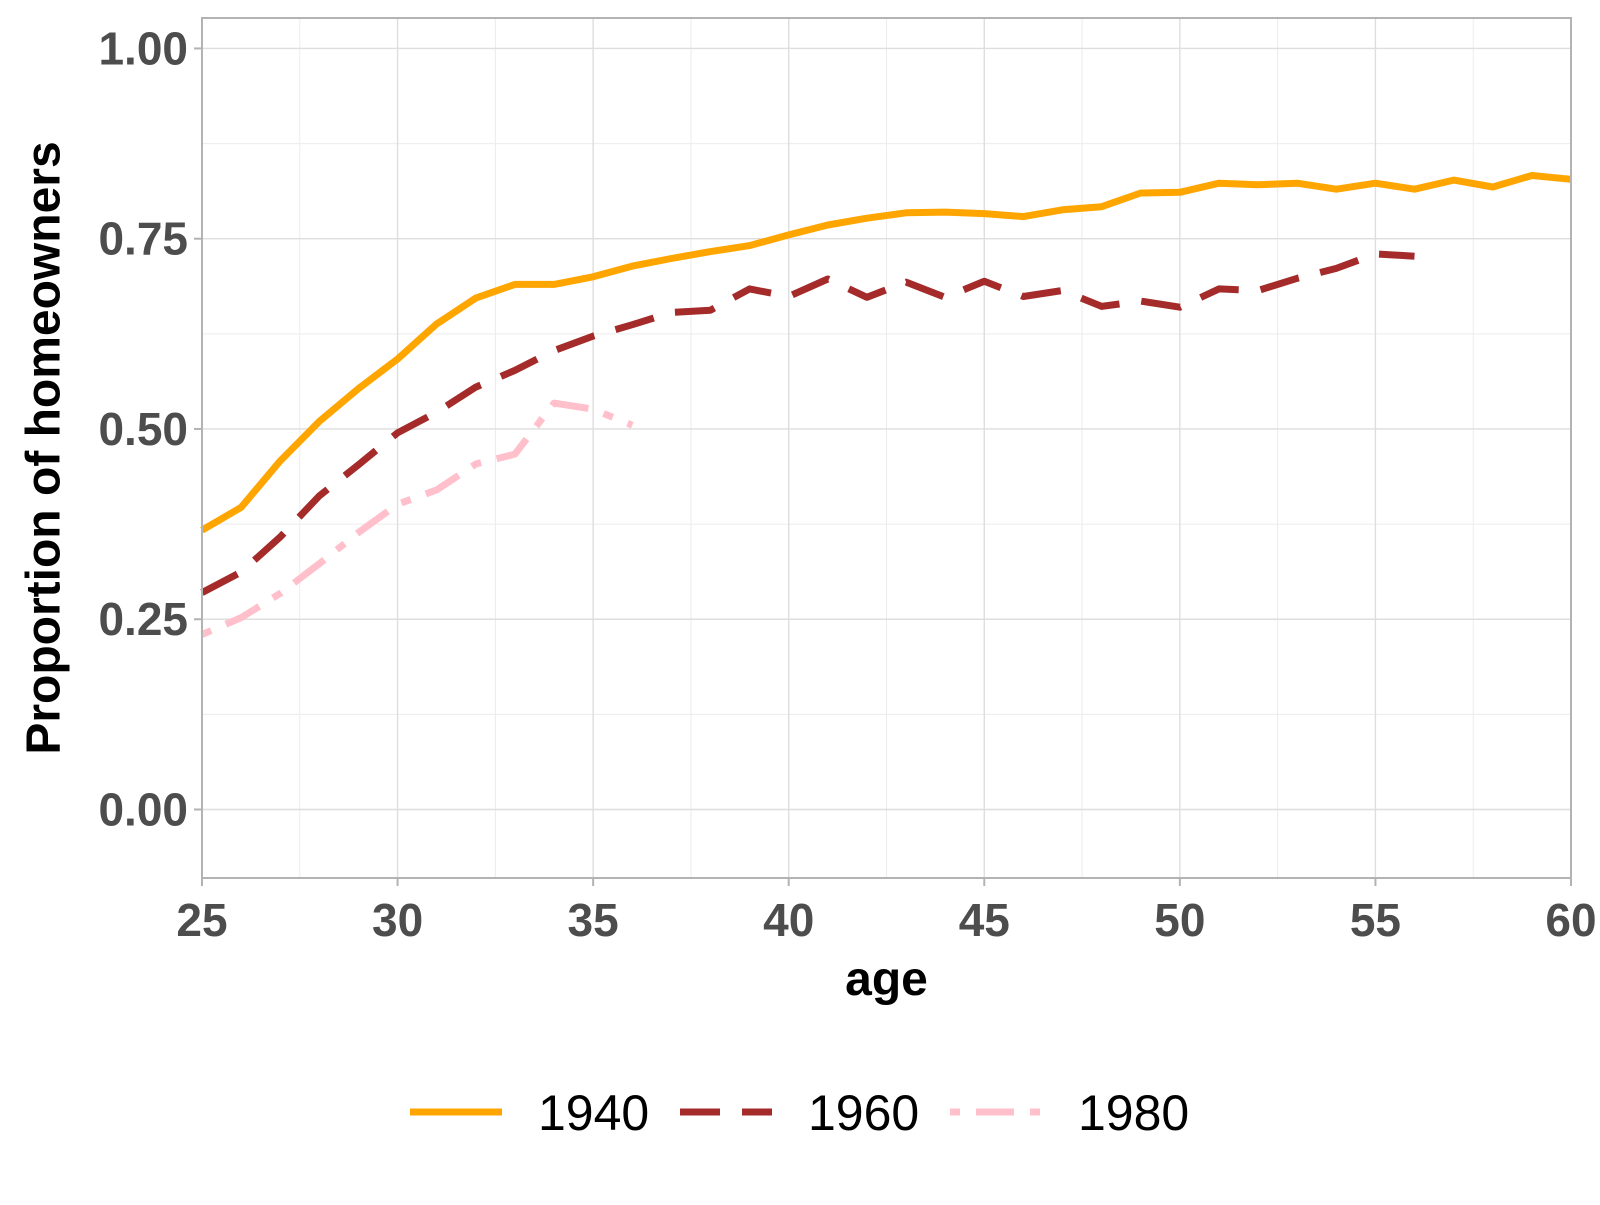 This screenshot has height=1205, width=1600. What do you see at coordinates (1375, 920) in the screenshot?
I see `x-tick-label: 55` at bounding box center [1375, 920].